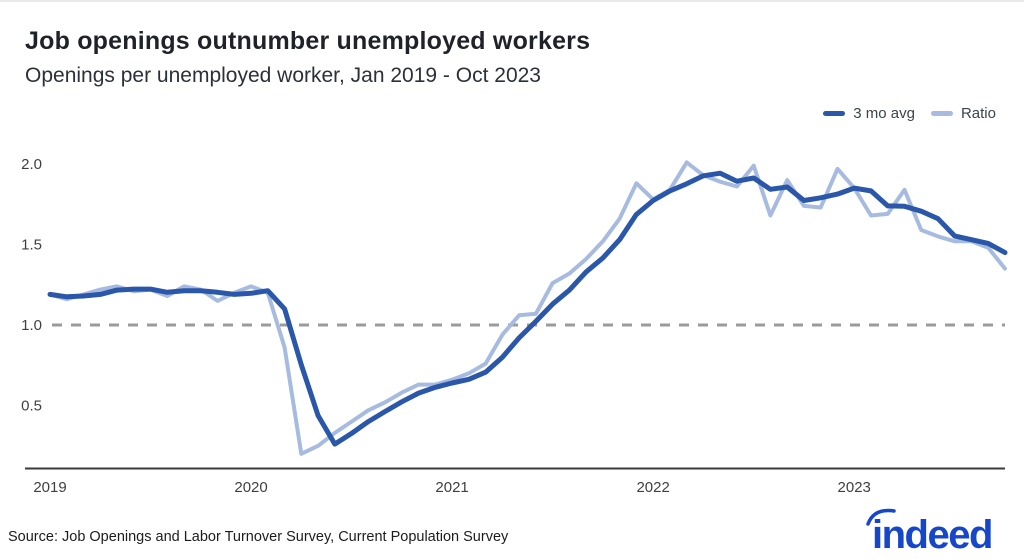 This screenshot has height=559, width=1024. Describe the element at coordinates (31, 245) in the screenshot. I see `y-tick-label: 1.5` at that location.